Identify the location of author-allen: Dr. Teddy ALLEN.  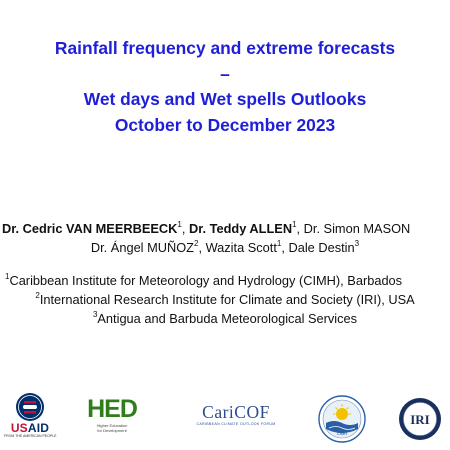
(240, 228).